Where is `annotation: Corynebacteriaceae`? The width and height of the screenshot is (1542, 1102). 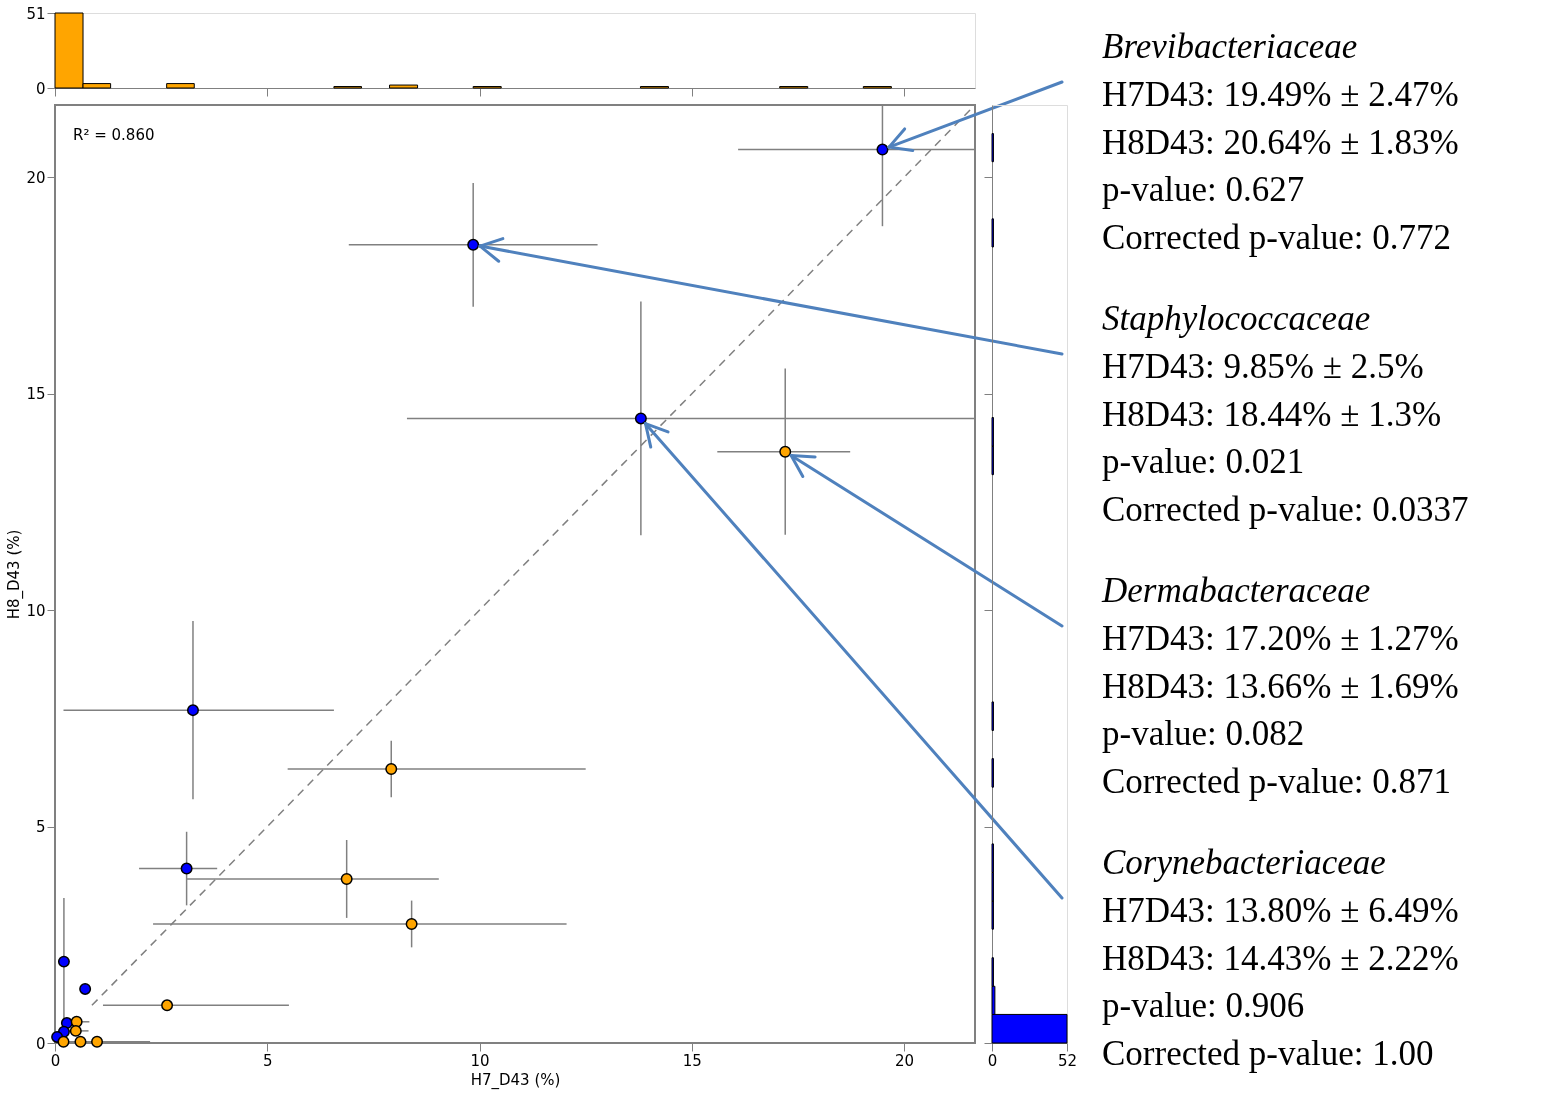
annotation: Corynebacteriaceae is located at coordinates (1244, 862).